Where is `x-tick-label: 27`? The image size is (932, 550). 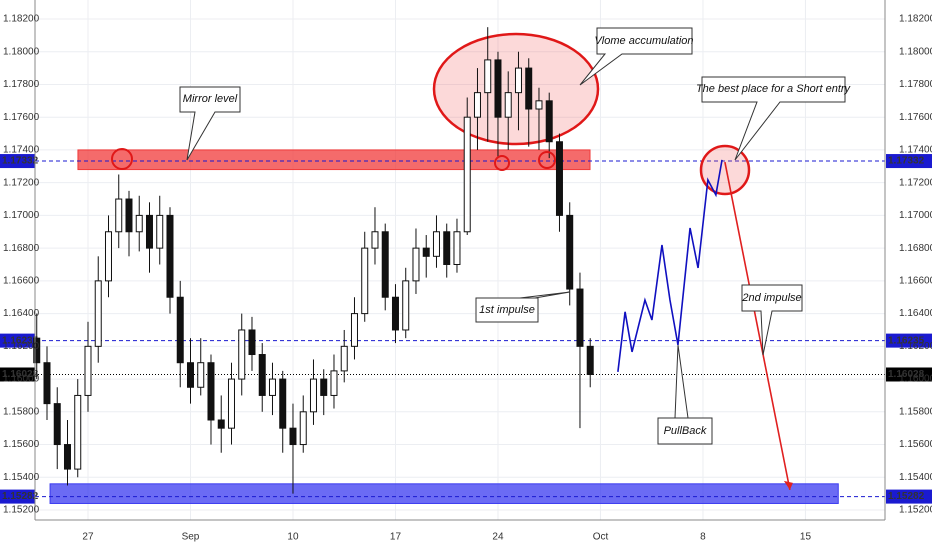 x-tick-label: 27 is located at coordinates (88, 537).